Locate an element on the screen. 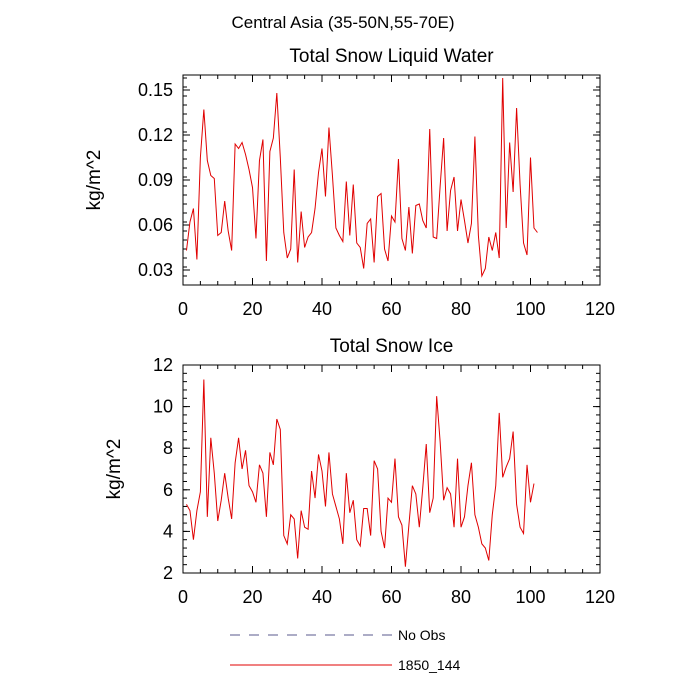 This screenshot has width=700, height=700. y-tick-label: 0.12 is located at coordinates (155, 135).